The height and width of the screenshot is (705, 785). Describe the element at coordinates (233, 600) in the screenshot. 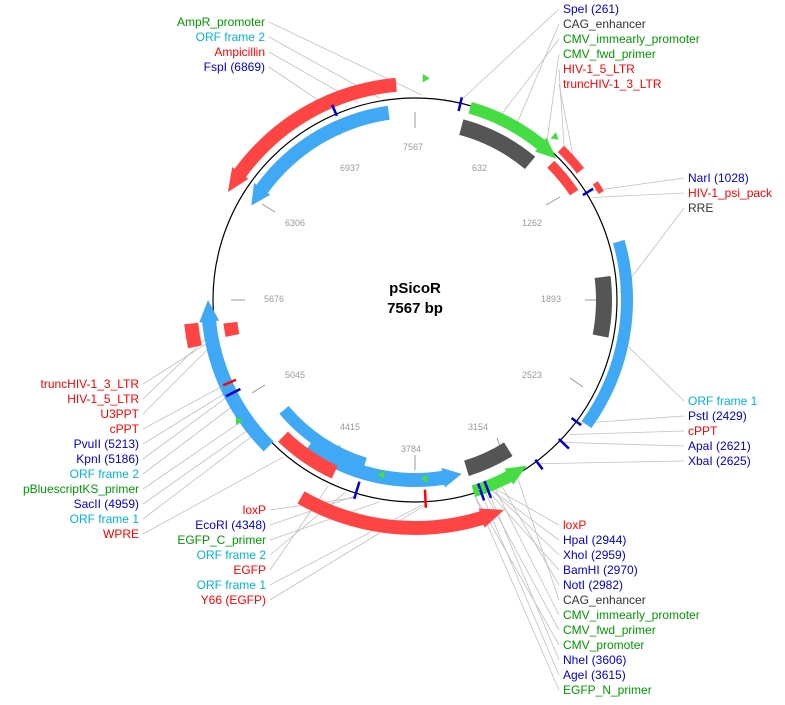

I see `feature-label: Y66 (EGFP)` at that location.